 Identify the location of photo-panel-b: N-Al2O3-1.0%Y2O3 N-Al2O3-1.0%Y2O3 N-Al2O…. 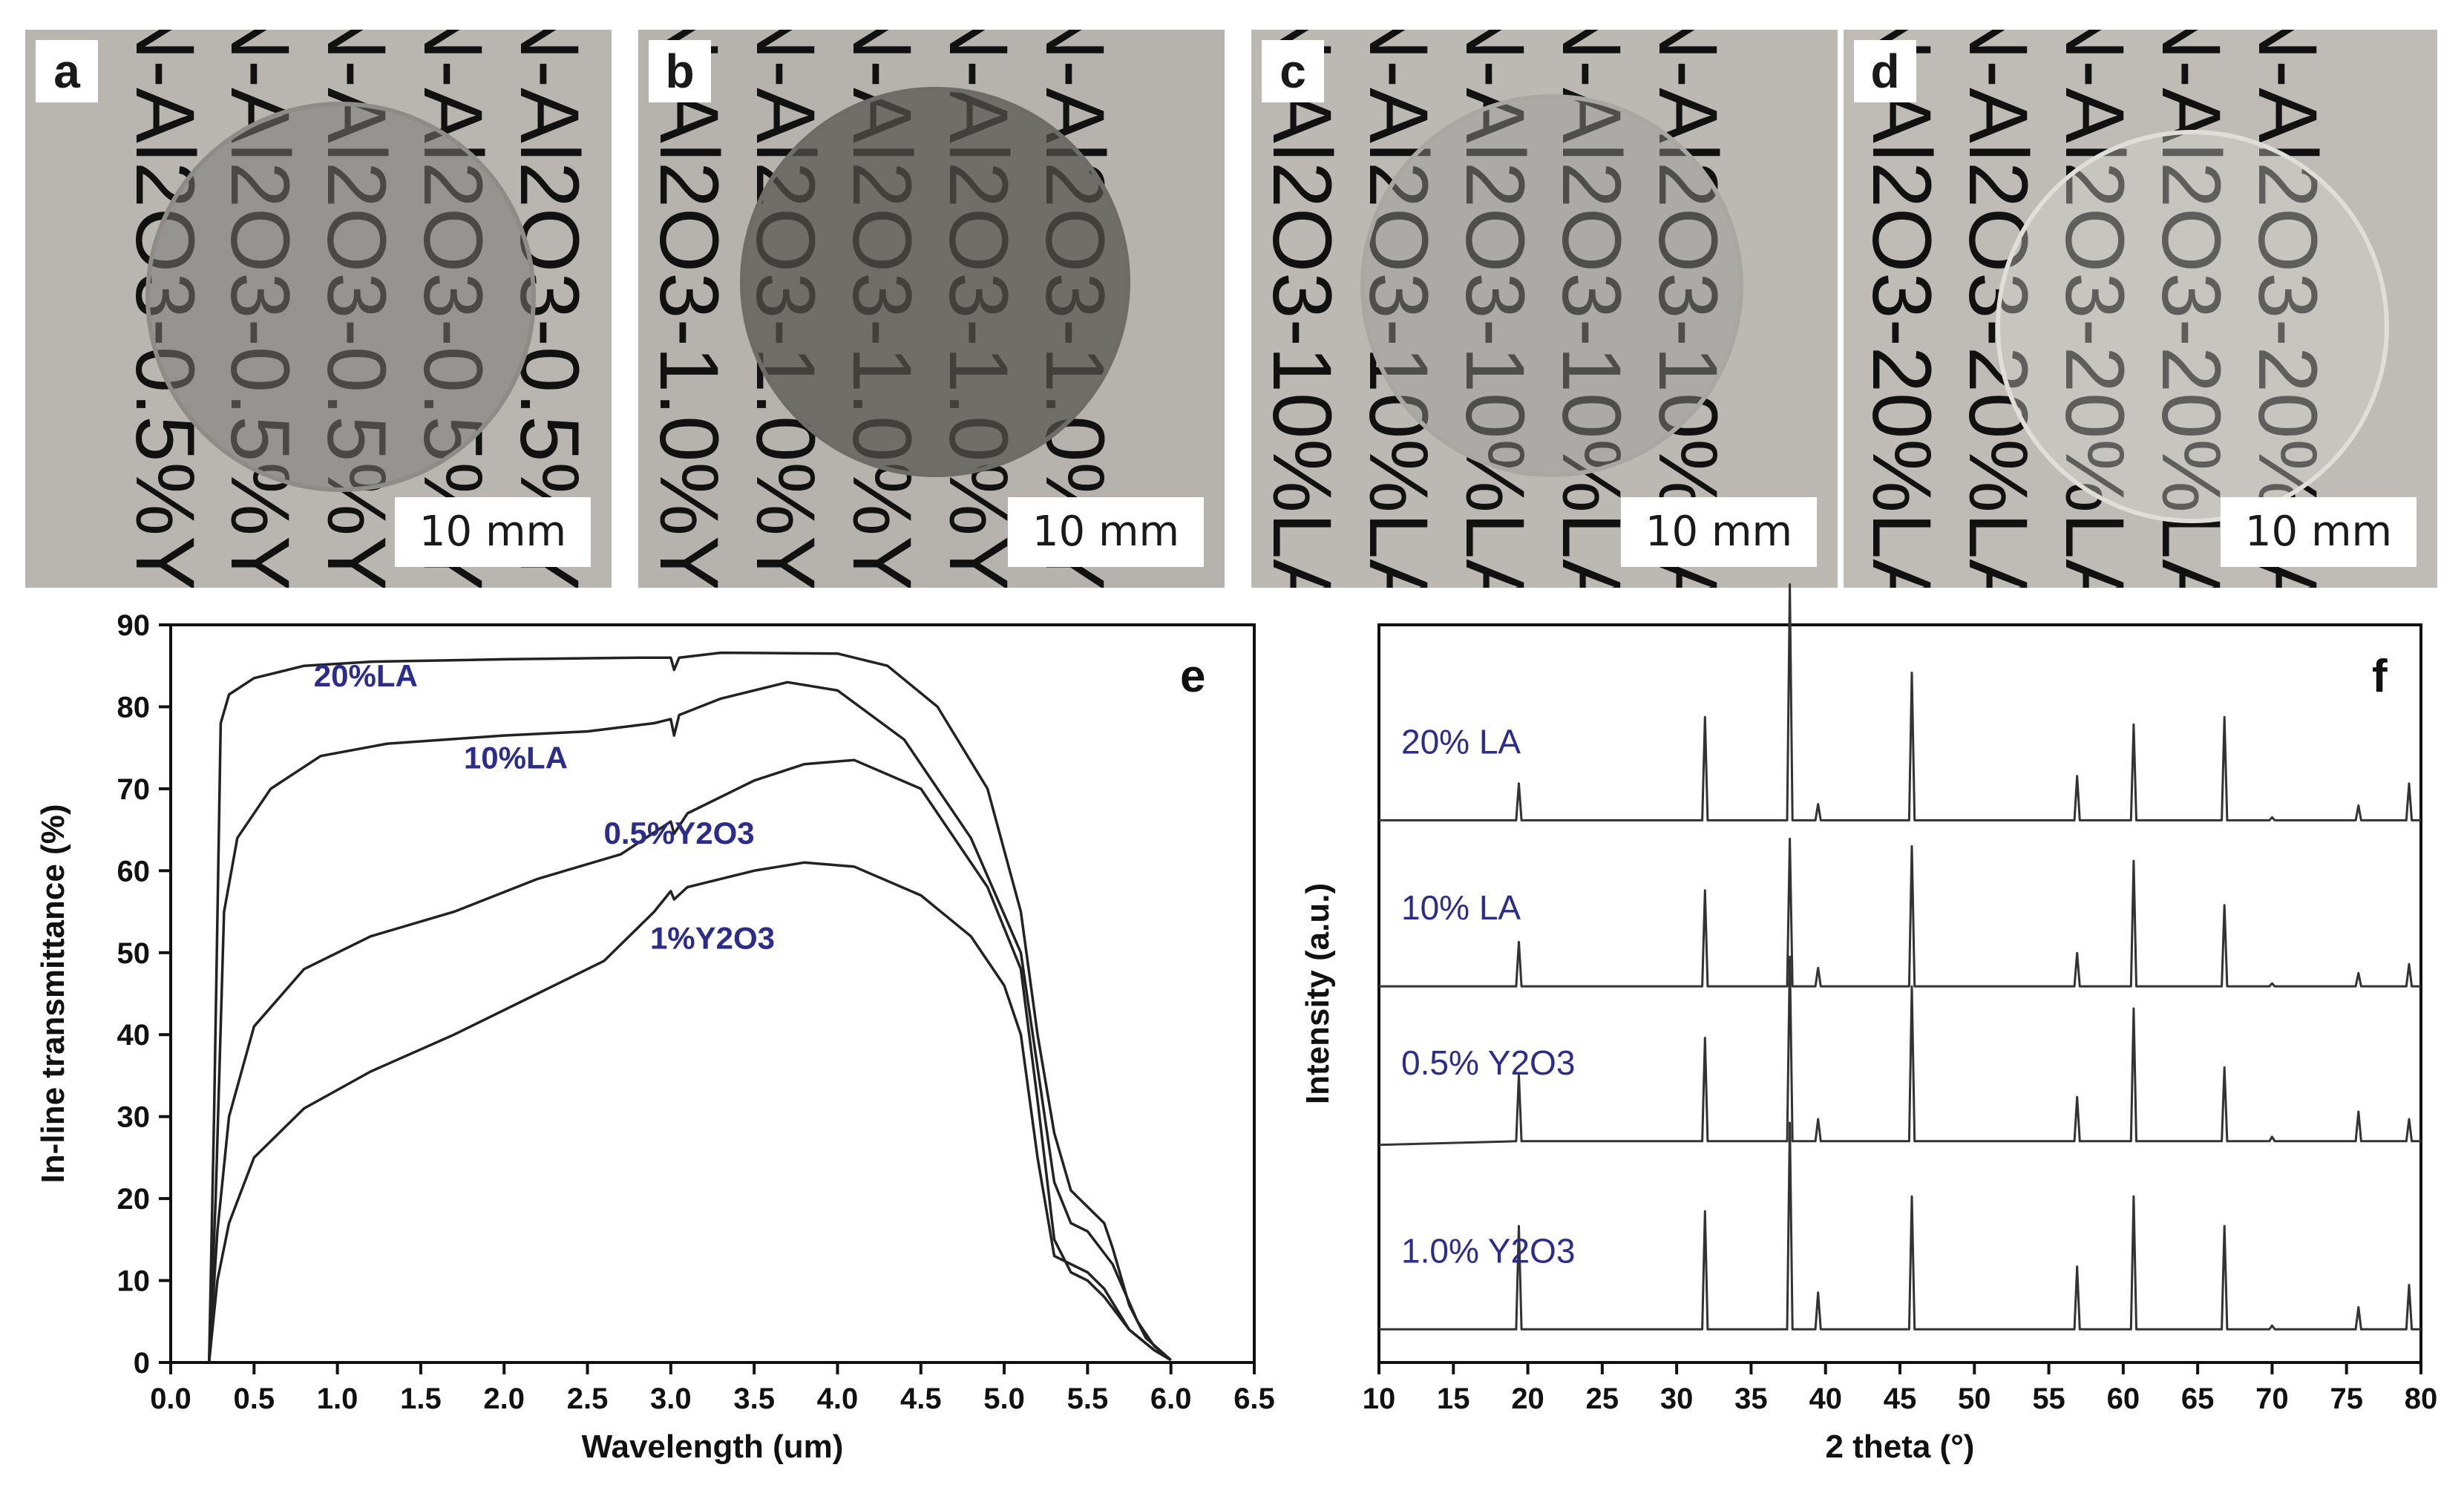
(931, 309).